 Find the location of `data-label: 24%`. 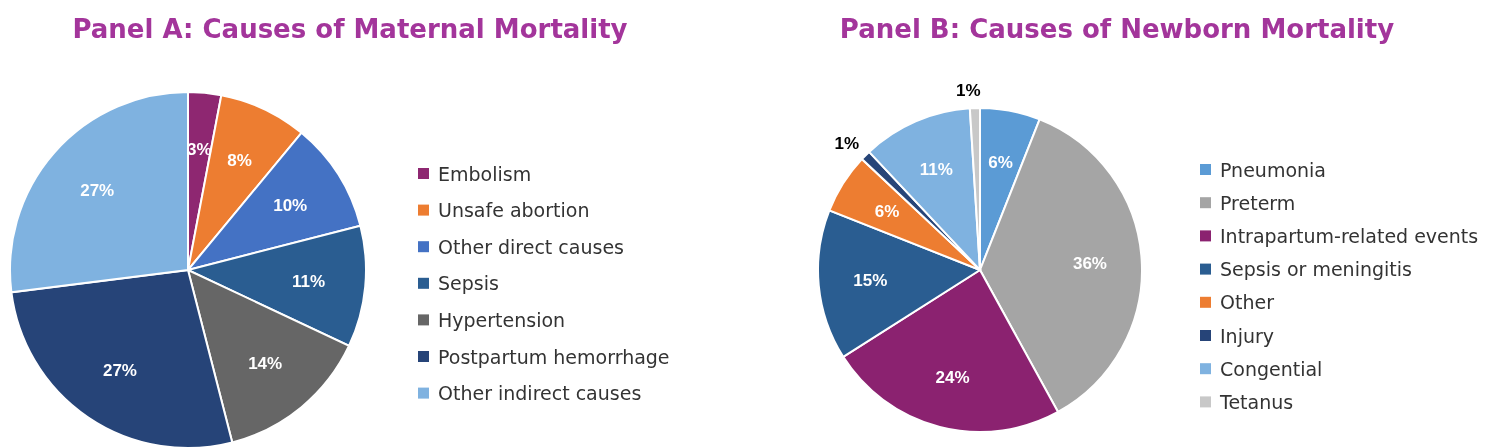

data-label: 24% is located at coordinates (952, 377).